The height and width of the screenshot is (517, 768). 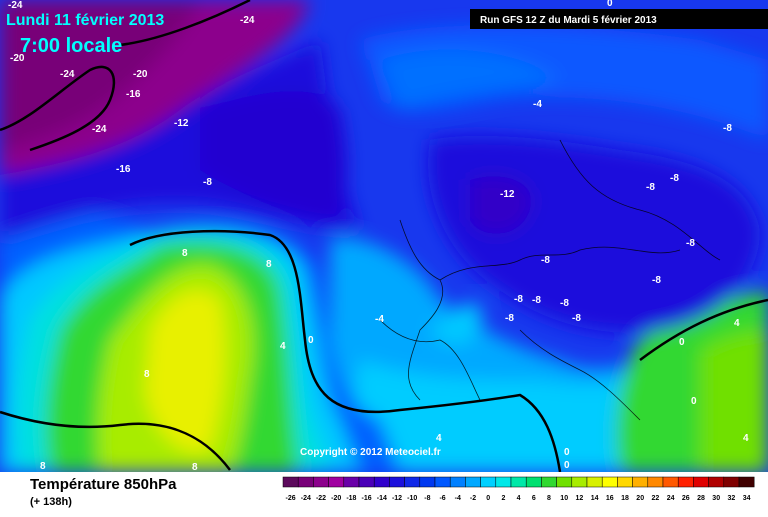 What do you see at coordinates (549, 498) in the screenshot?
I see `colorbar-label: 8` at bounding box center [549, 498].